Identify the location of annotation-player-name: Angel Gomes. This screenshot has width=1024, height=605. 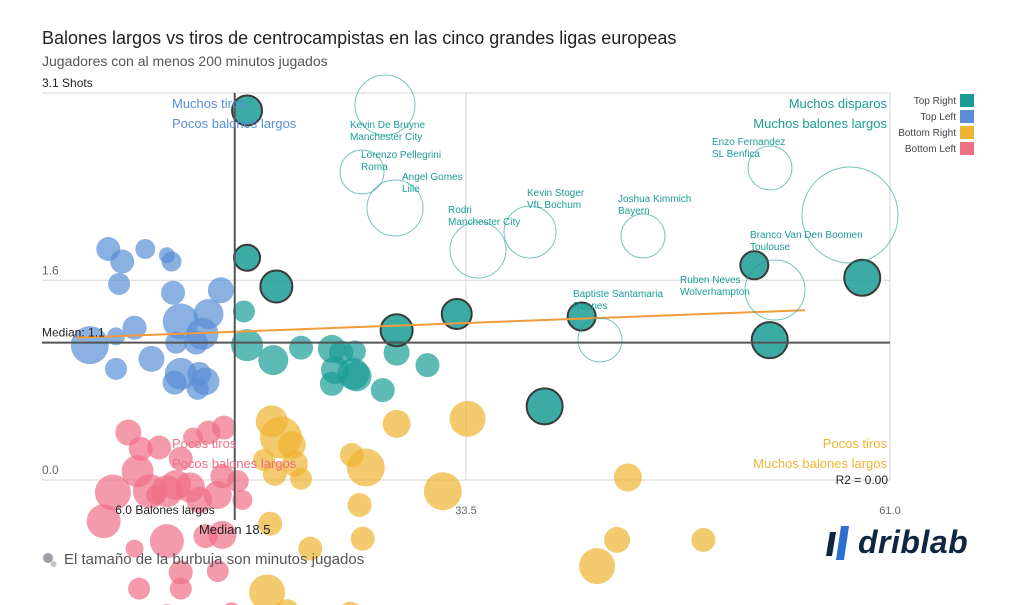
(432, 177).